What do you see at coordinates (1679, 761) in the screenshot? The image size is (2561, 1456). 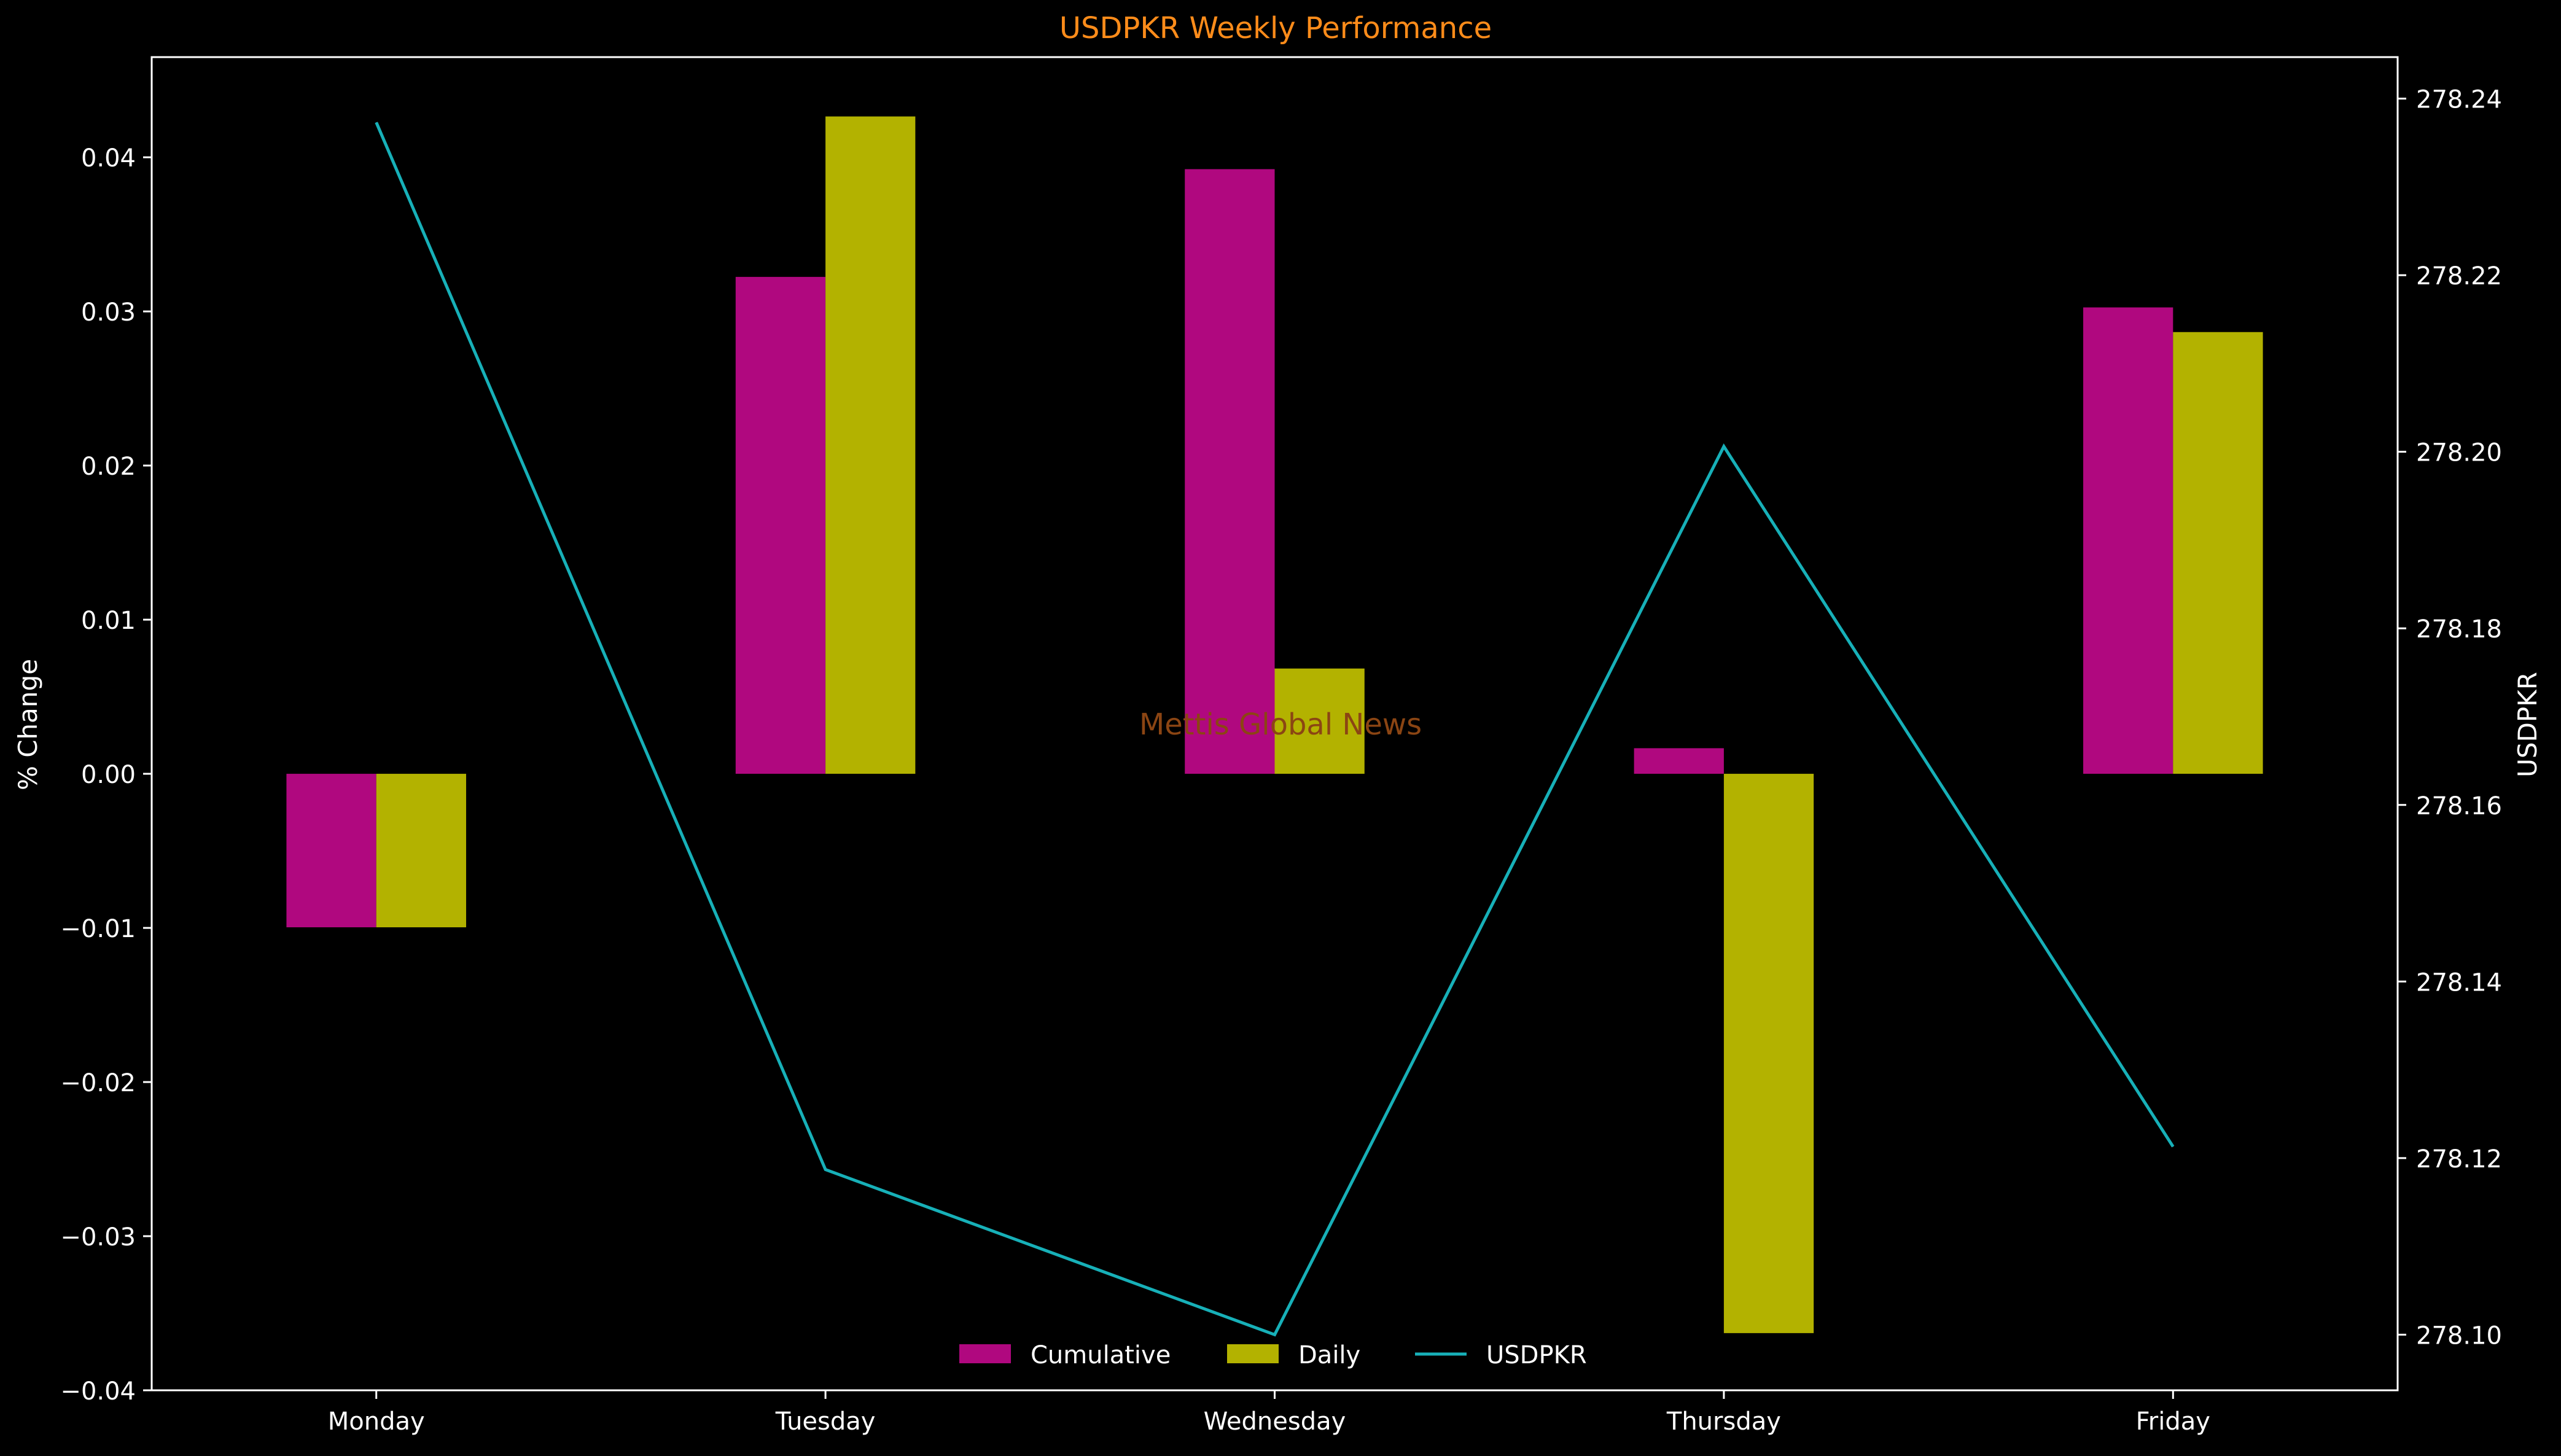 I see `bar-cumulative-thursday` at bounding box center [1679, 761].